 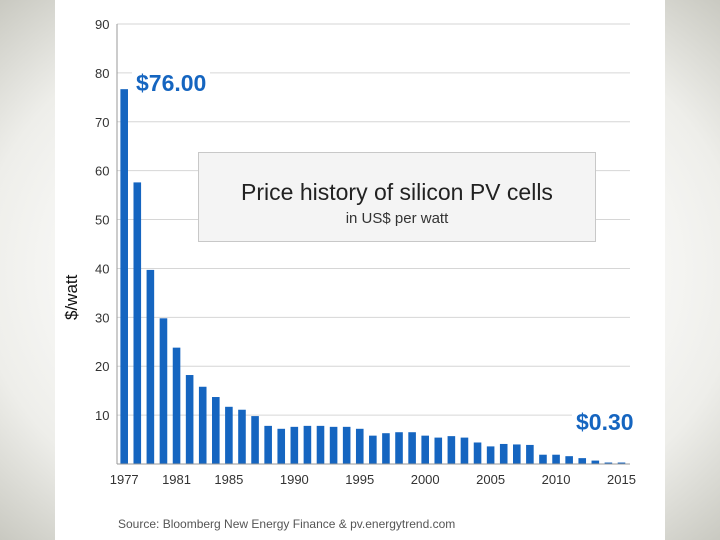 I want to click on bar-2007, so click(x=517, y=454).